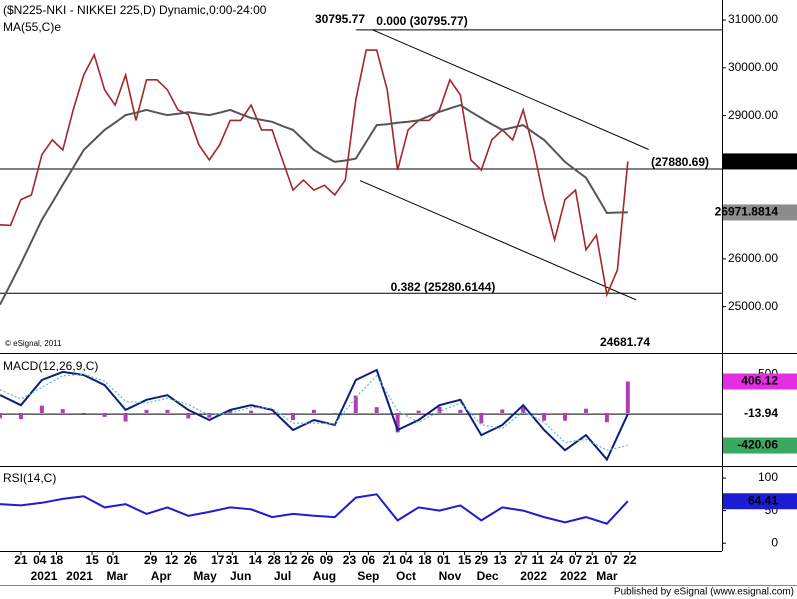  I want to click on x-tick-label: 09, so click(327, 560).